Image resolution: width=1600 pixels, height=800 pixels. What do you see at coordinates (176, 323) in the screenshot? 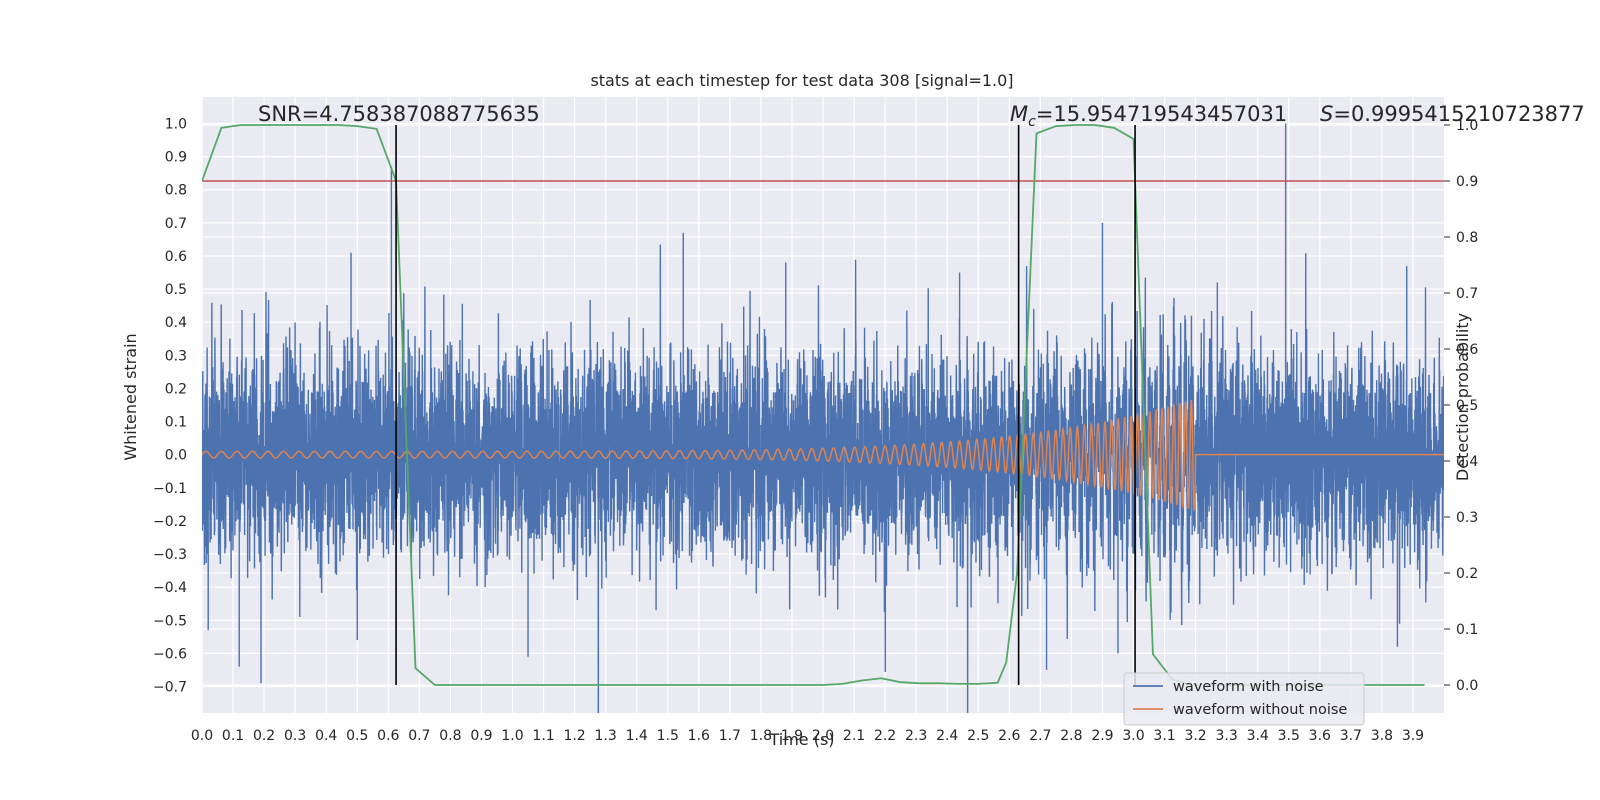
I see `y-tick-label-left: 0.4` at bounding box center [176, 323].